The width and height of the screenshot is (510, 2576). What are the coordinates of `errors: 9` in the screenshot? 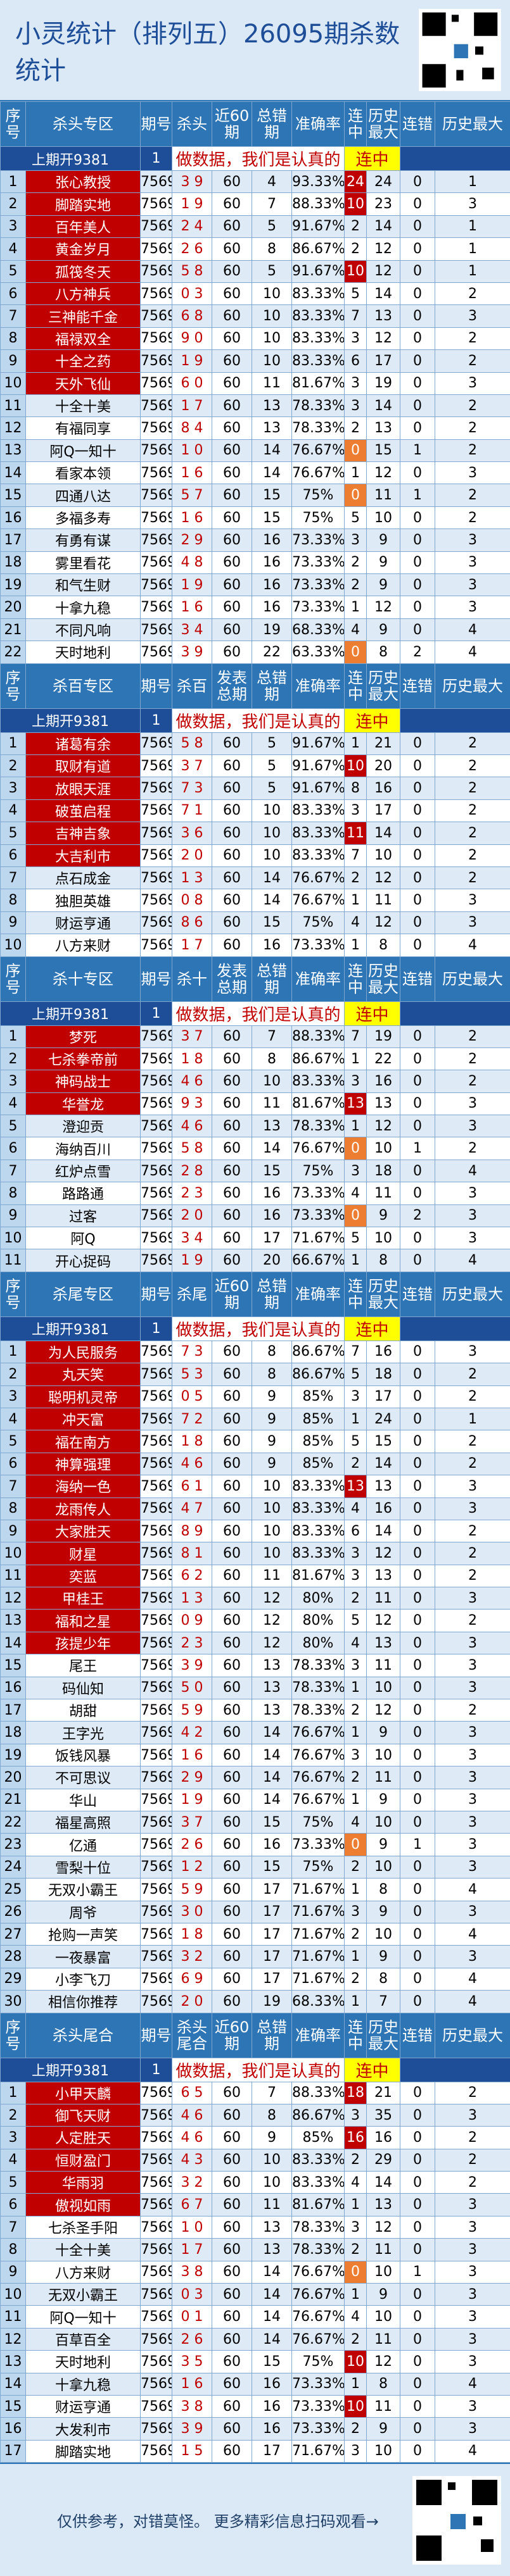 It's located at (272, 1419).